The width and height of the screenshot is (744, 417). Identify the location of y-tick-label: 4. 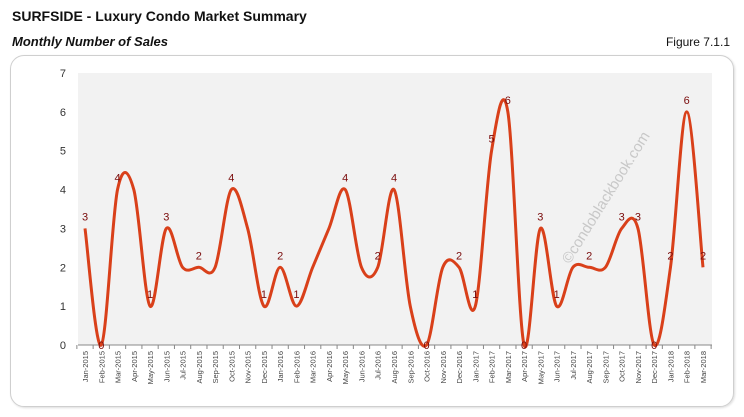
(63, 191).